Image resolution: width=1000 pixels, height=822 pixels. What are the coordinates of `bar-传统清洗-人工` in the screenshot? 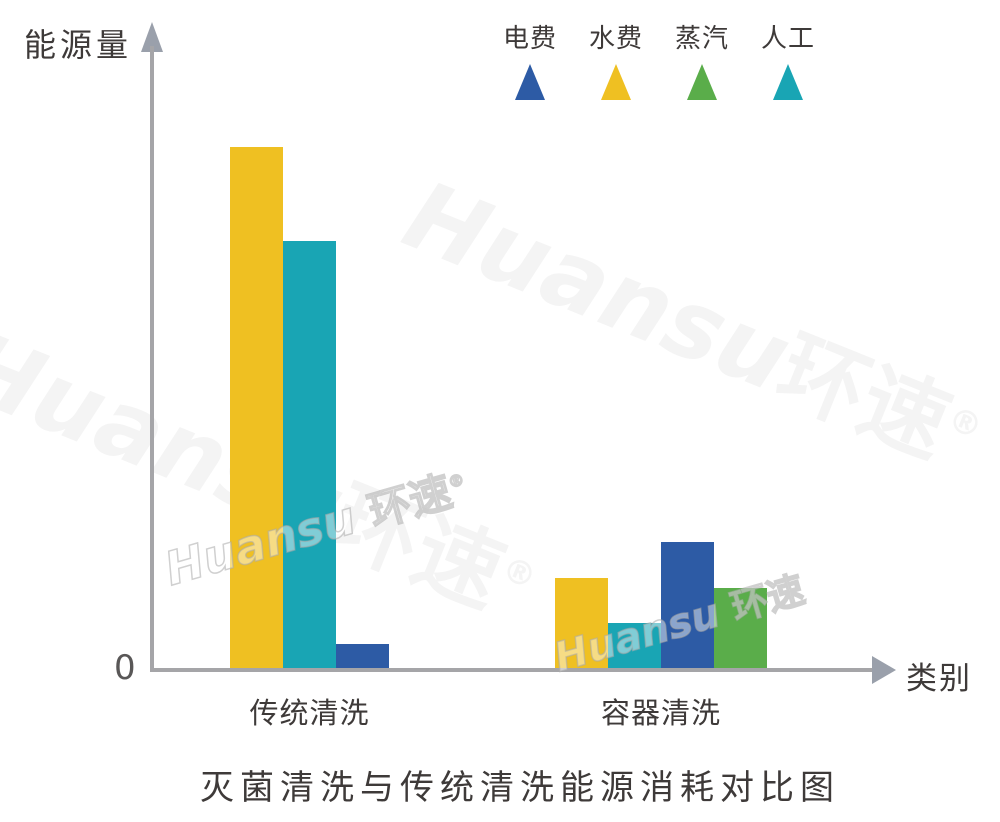 It's located at (309, 455).